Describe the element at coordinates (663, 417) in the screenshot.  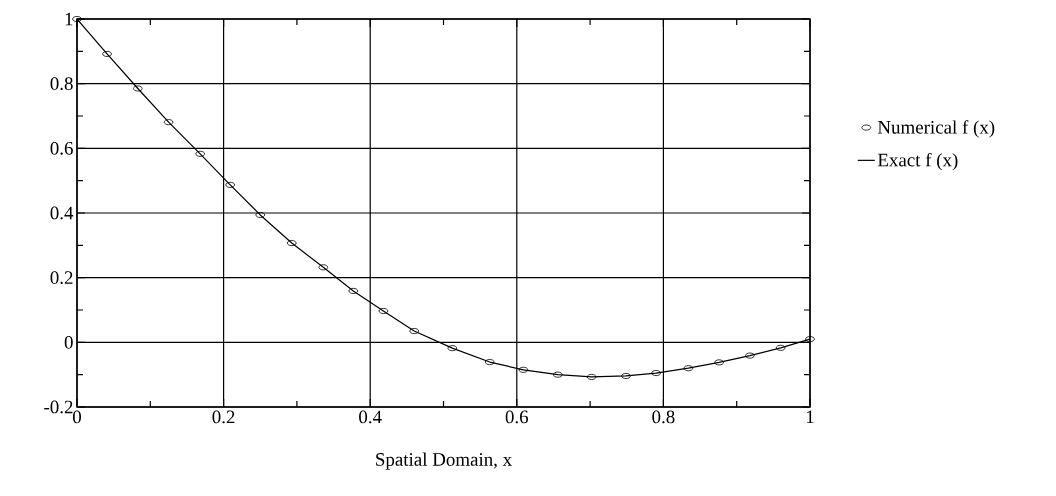
I see `x-tick-label: 0.8` at that location.